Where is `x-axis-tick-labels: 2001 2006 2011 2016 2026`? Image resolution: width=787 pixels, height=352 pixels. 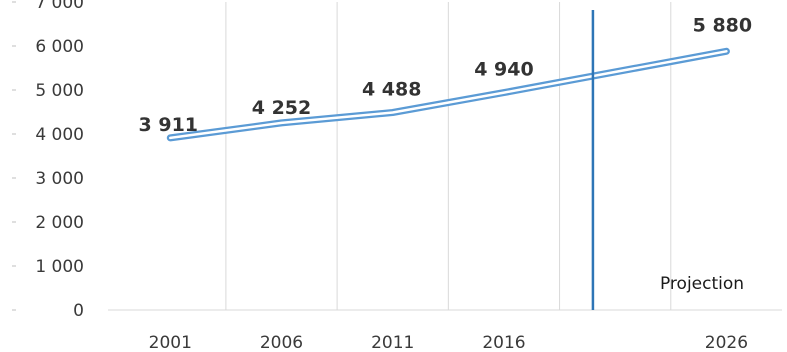 x-axis-tick-labels: 2001 2006 2011 2016 2026 is located at coordinates (448, 342).